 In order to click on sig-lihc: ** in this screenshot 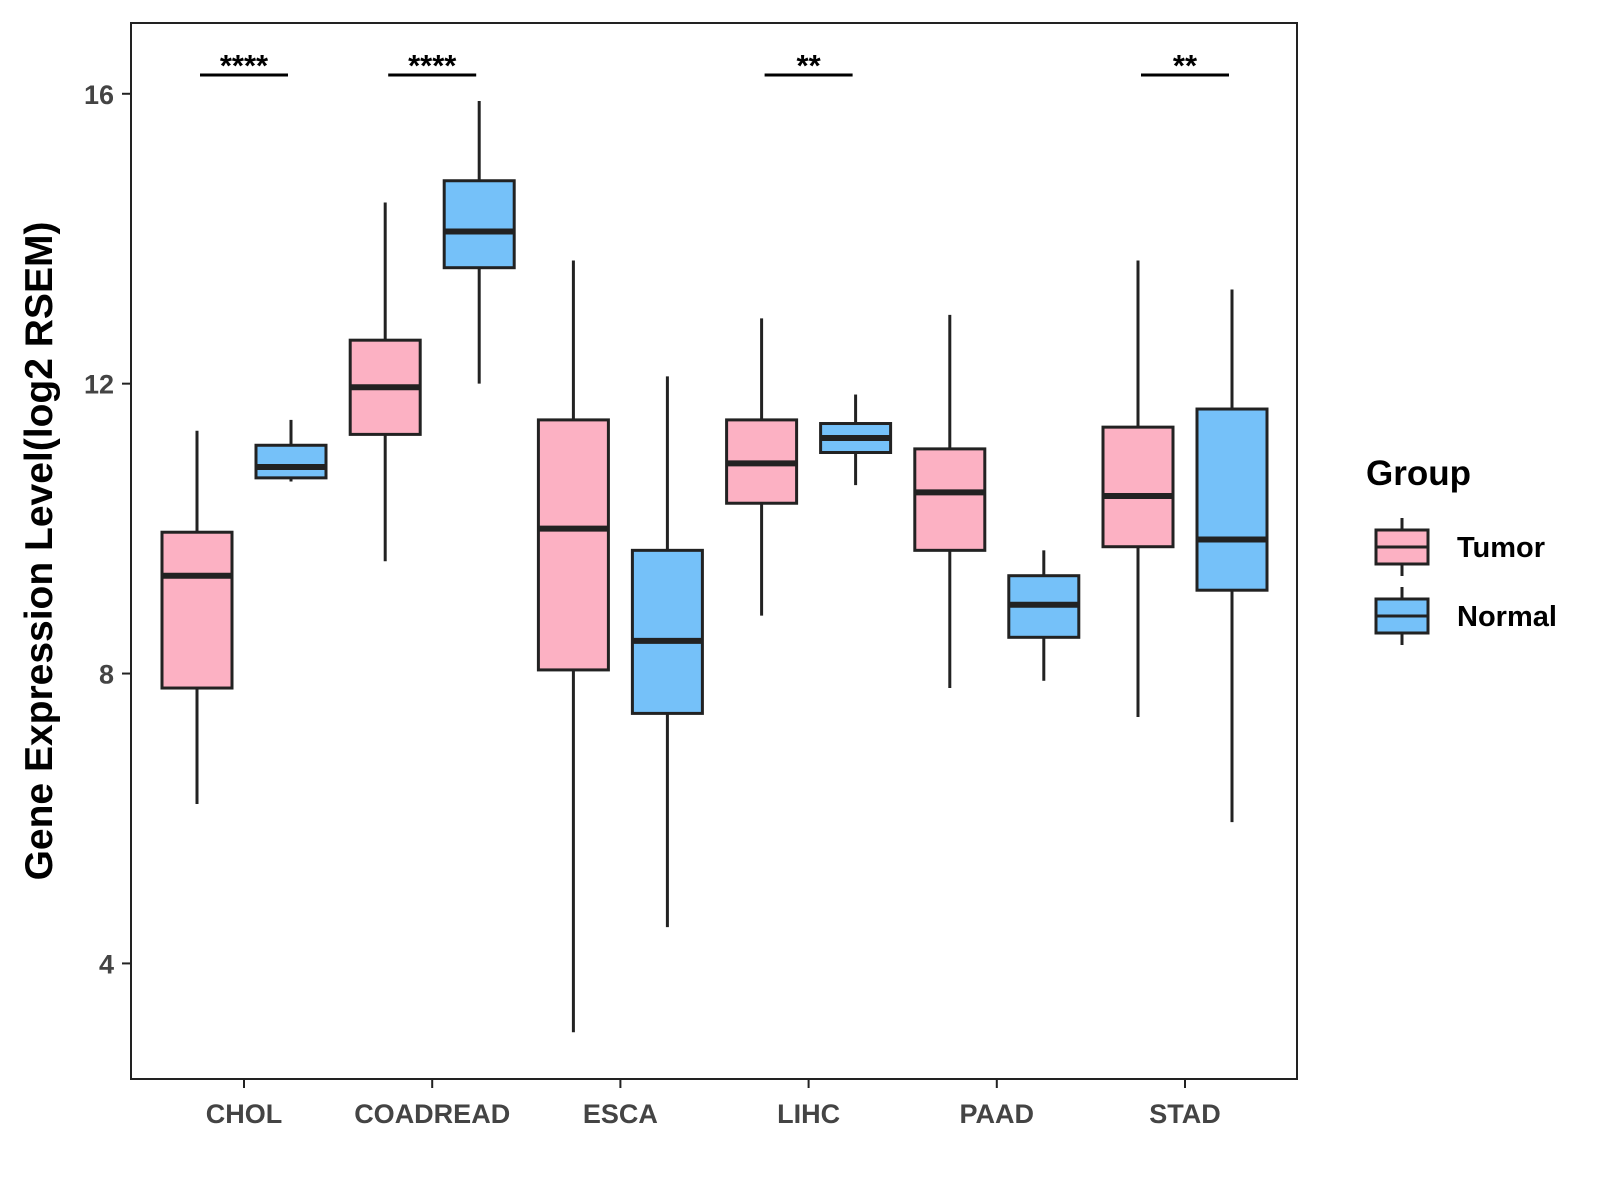, I will do `click(808, 65)`.